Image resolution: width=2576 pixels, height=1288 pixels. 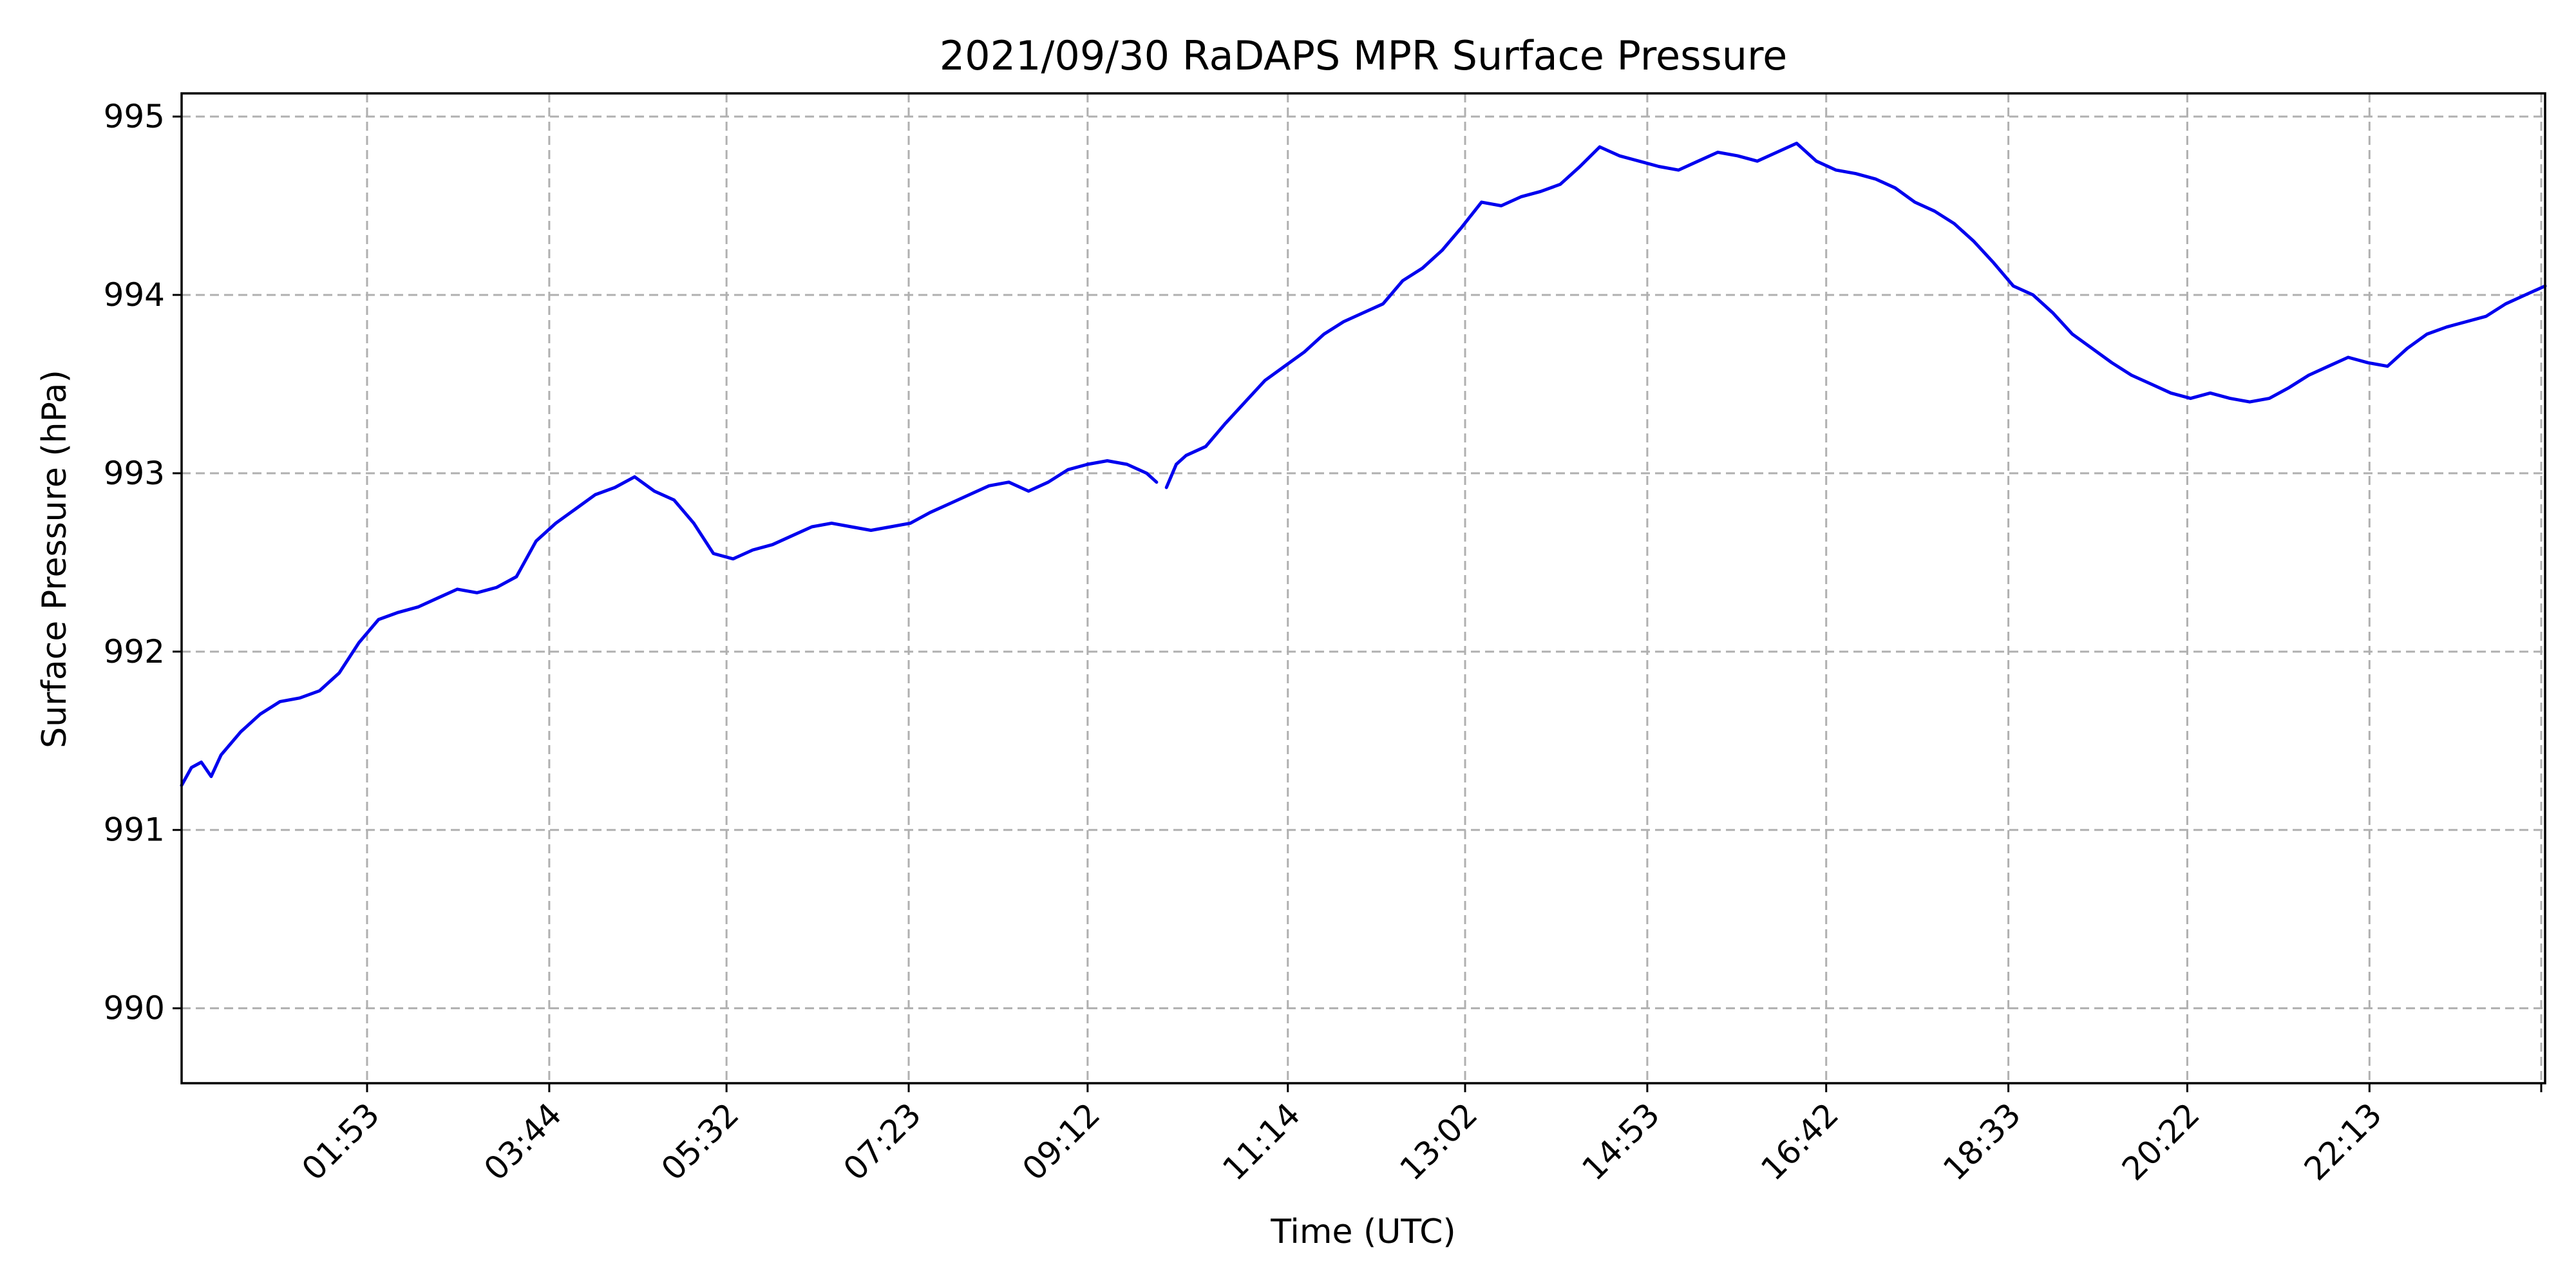 I want to click on y-tick-label: 992, so click(x=135, y=651).